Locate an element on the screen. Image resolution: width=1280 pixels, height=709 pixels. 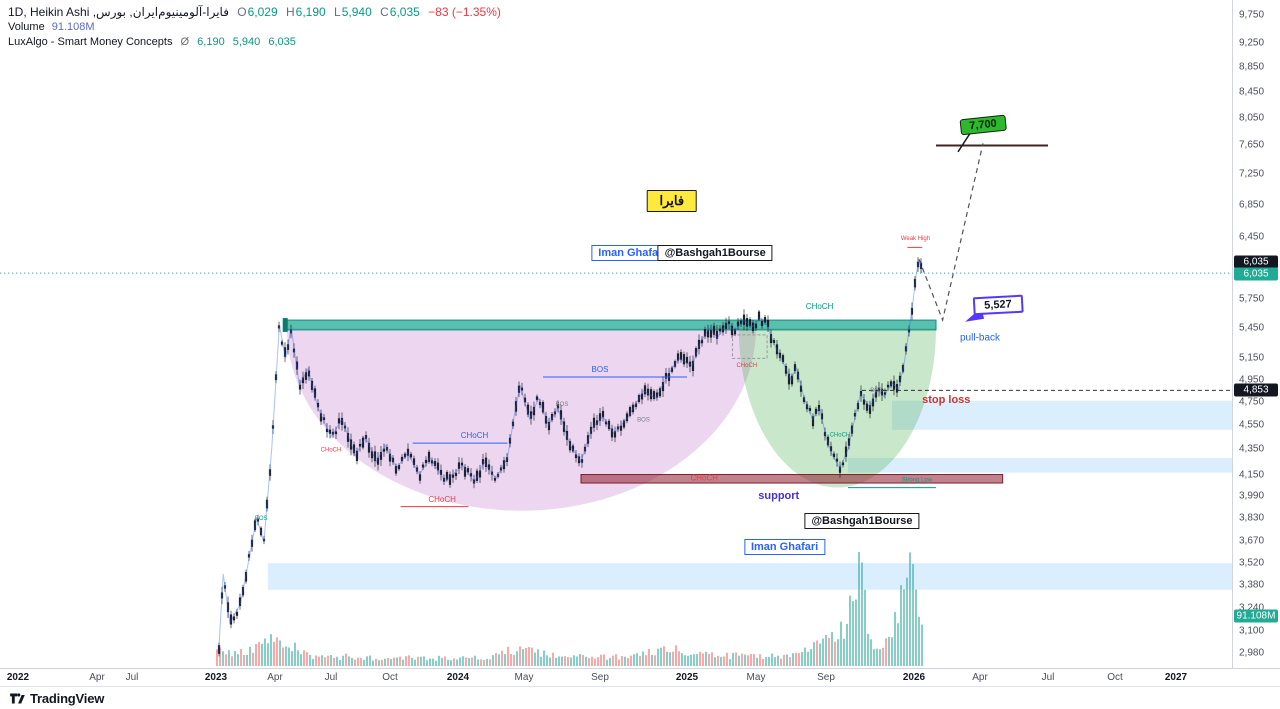
price-tick: 8,050 is located at coordinates (1252, 118).